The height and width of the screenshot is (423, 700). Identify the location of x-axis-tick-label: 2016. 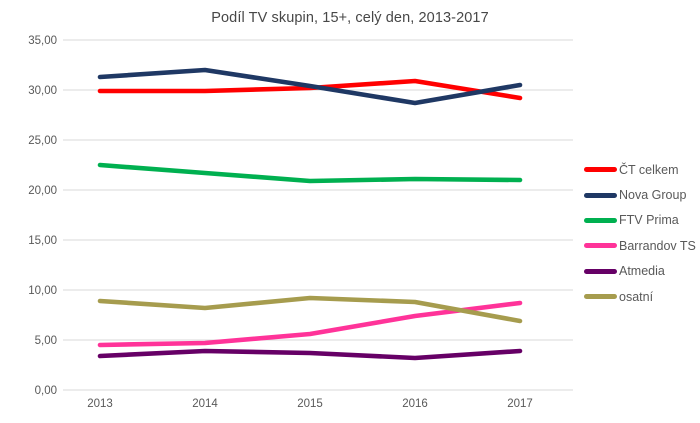
(415, 404).